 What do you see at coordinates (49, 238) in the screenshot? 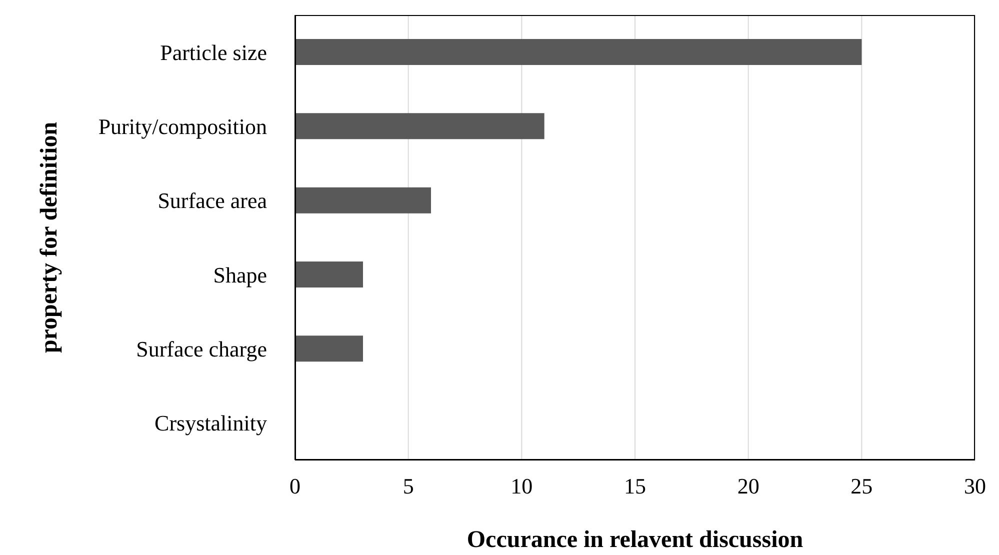
I see `y-axis-title: property for definition` at bounding box center [49, 238].